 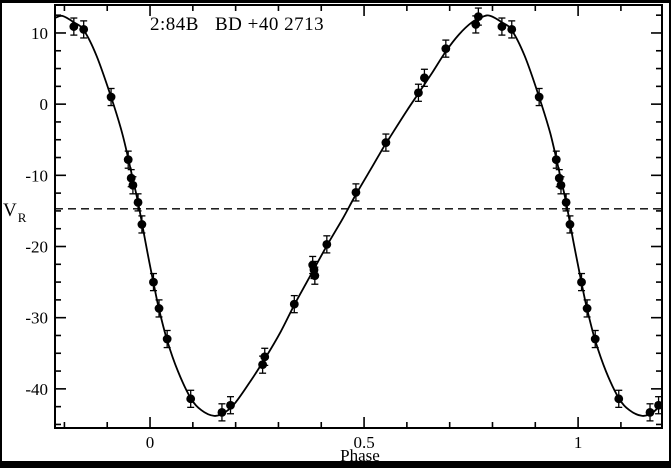 What do you see at coordinates (36, 246) in the screenshot?
I see `y-tick-label: -20` at bounding box center [36, 246].